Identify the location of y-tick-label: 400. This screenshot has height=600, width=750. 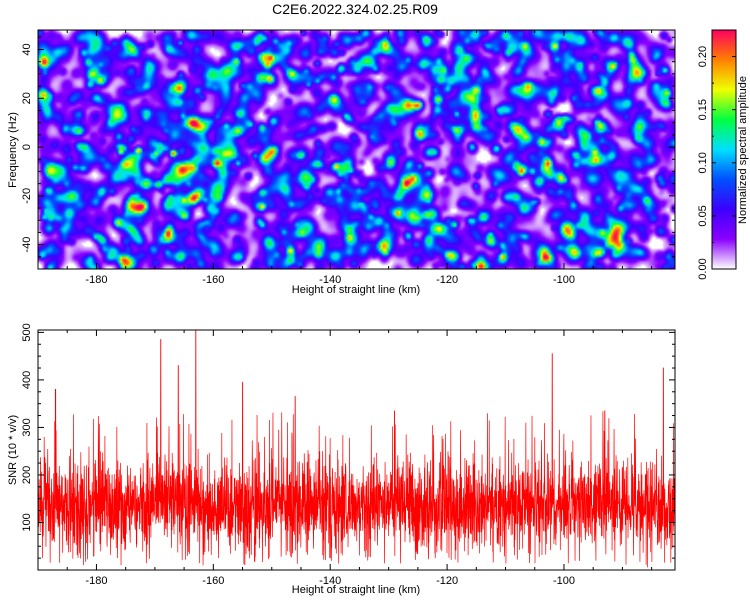
(27, 380).